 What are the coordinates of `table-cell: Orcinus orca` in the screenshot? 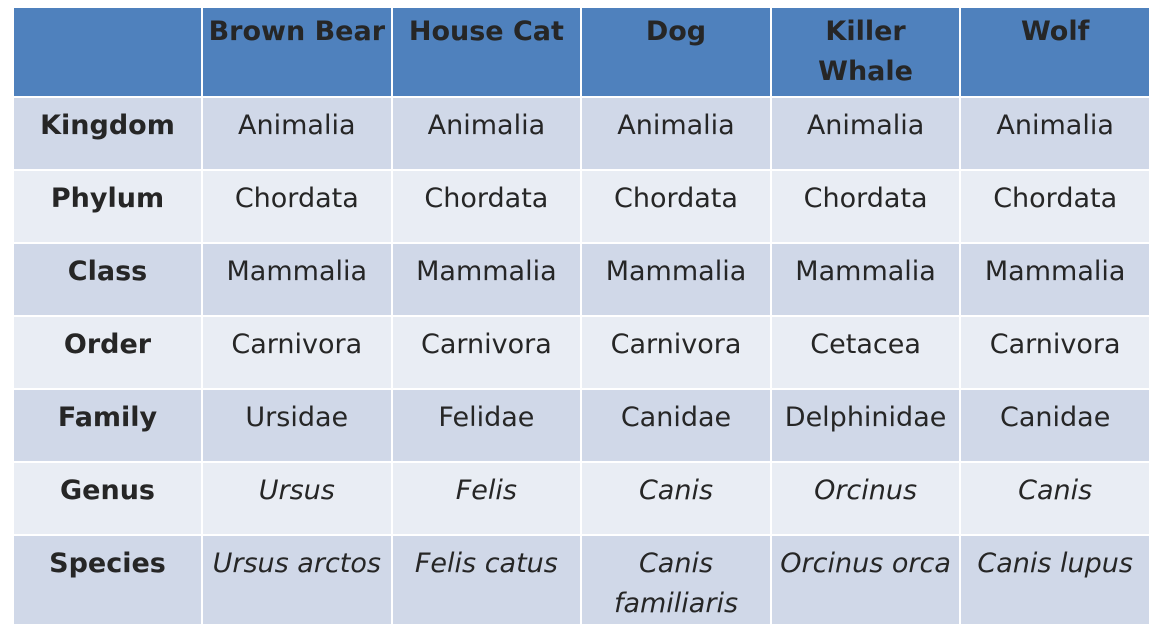 It's located at (865, 580).